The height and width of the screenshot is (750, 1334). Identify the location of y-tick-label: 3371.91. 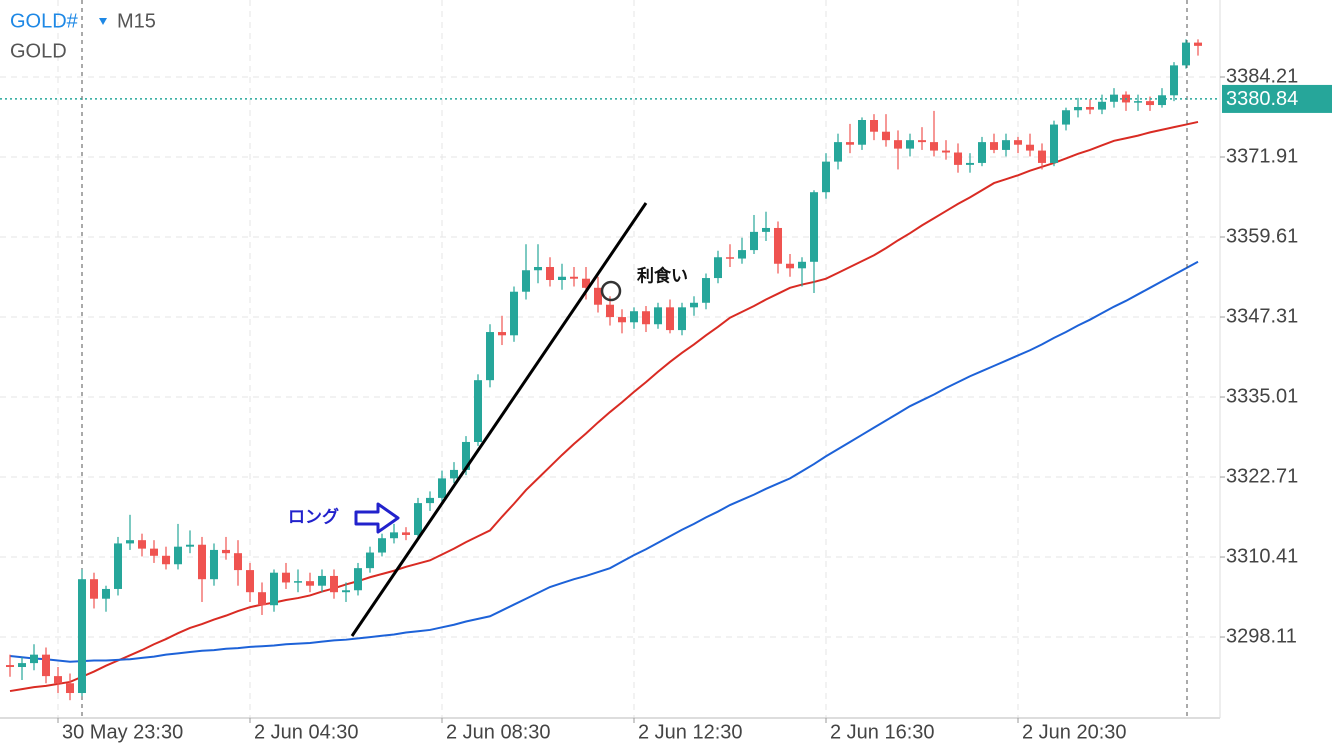
(1262, 156).